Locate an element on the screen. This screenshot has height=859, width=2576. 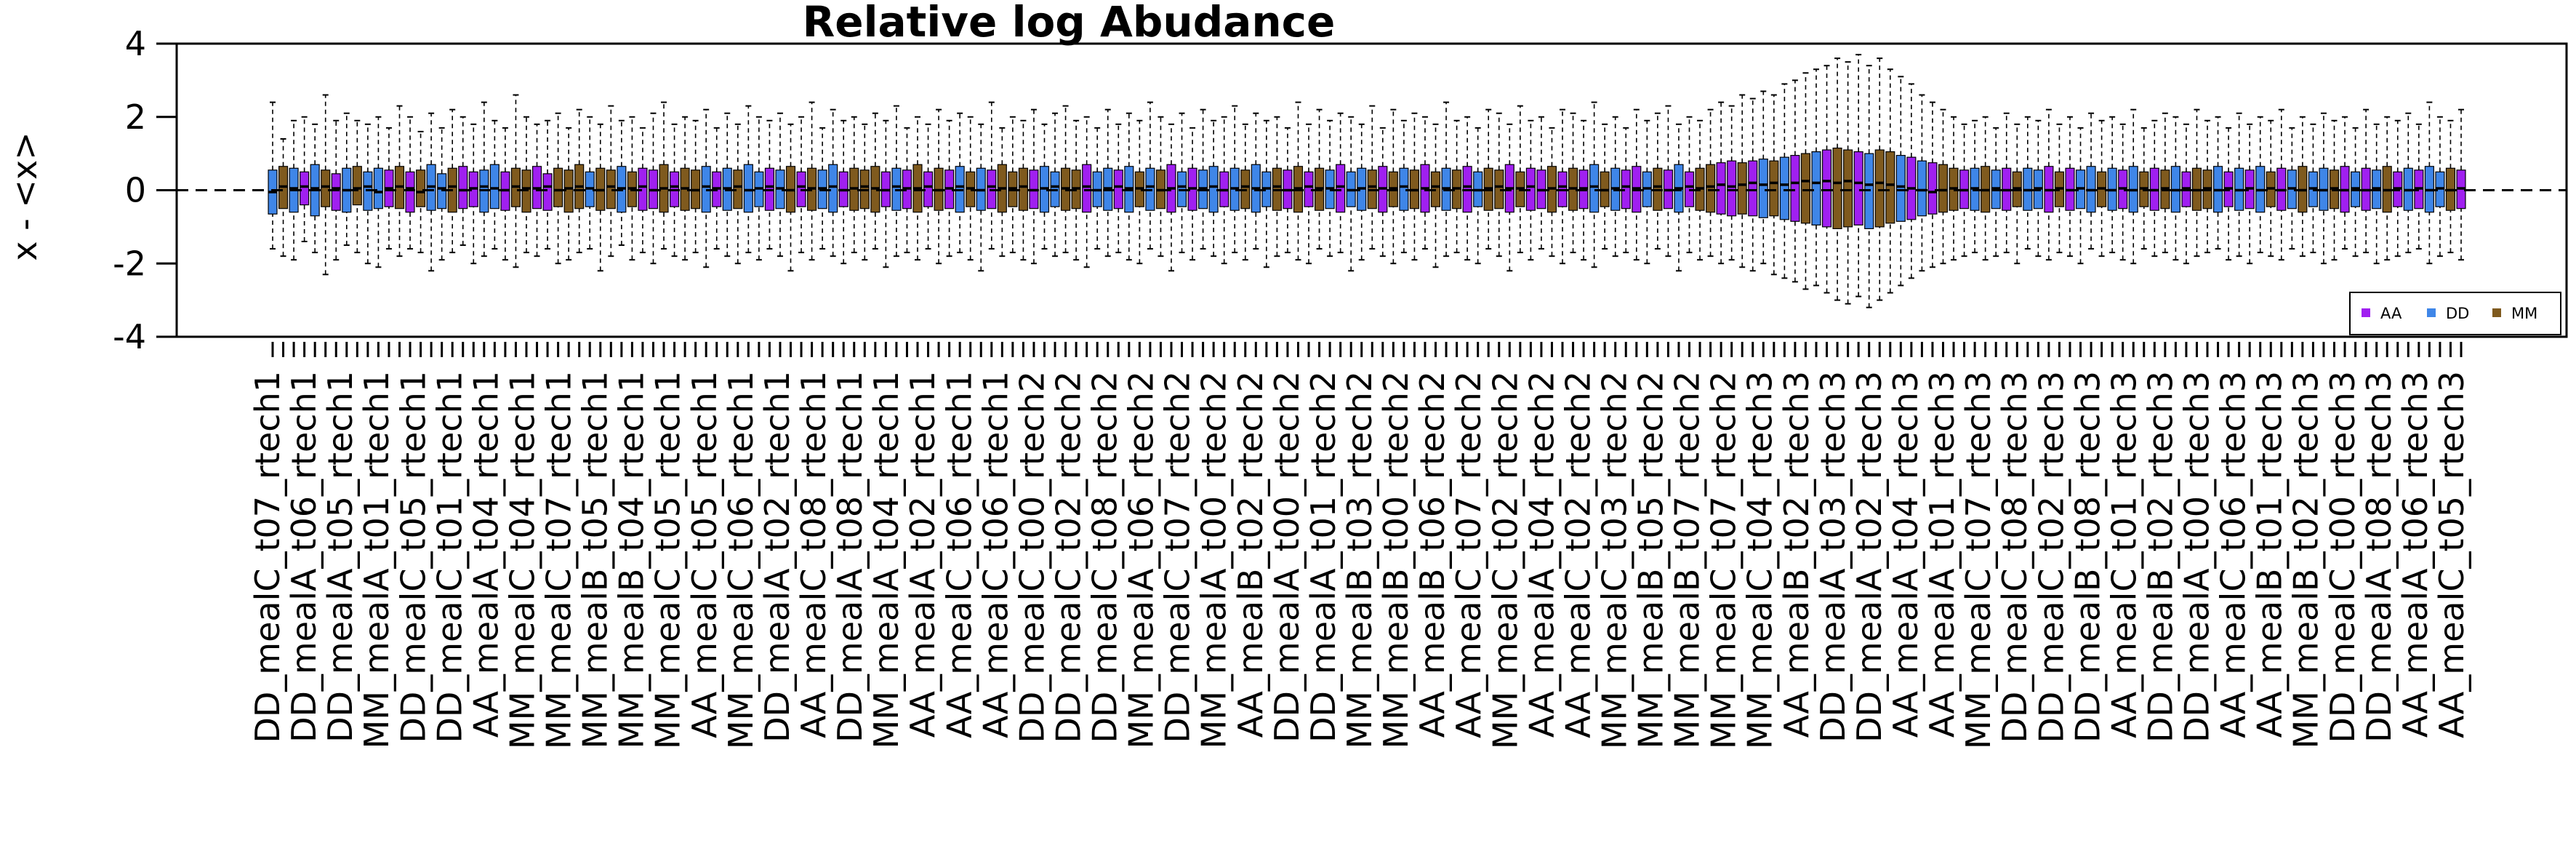
x-tick-label: MM_mealC_t07_rtech2 is located at coordinates (1724, 560).